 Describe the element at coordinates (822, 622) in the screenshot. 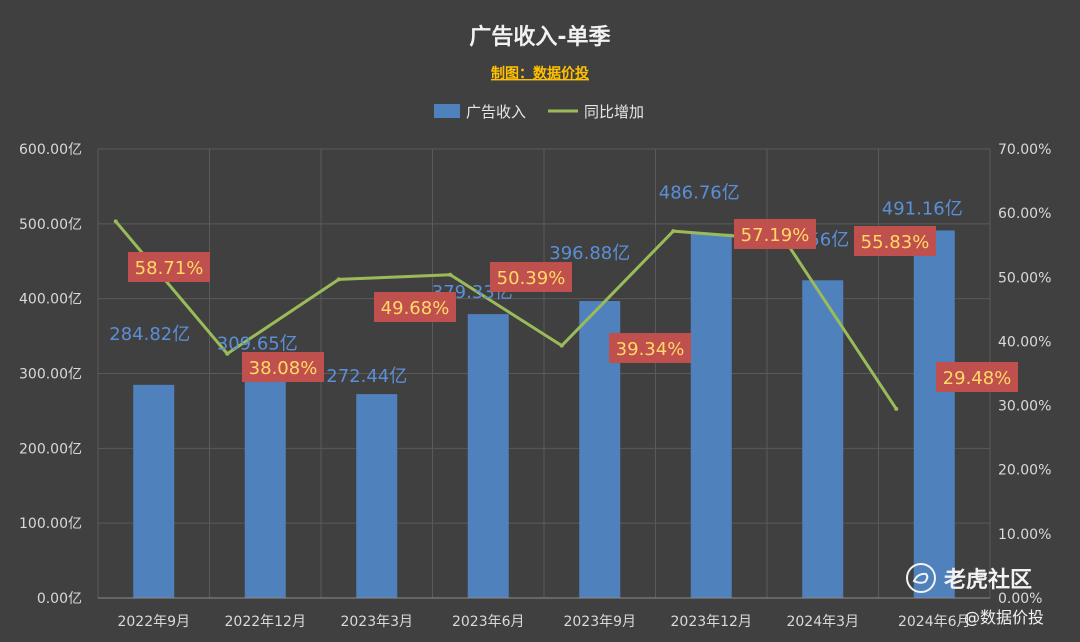

I see `x-tick-label: 2024年3月` at that location.